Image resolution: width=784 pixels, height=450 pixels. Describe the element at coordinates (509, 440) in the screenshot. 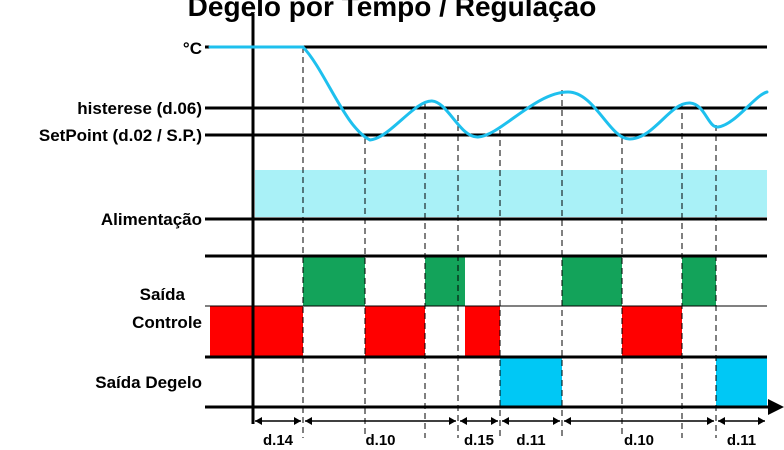

I see `interval-labels: d.14 d.10 d.15 d.11 d.10 d.11` at that location.